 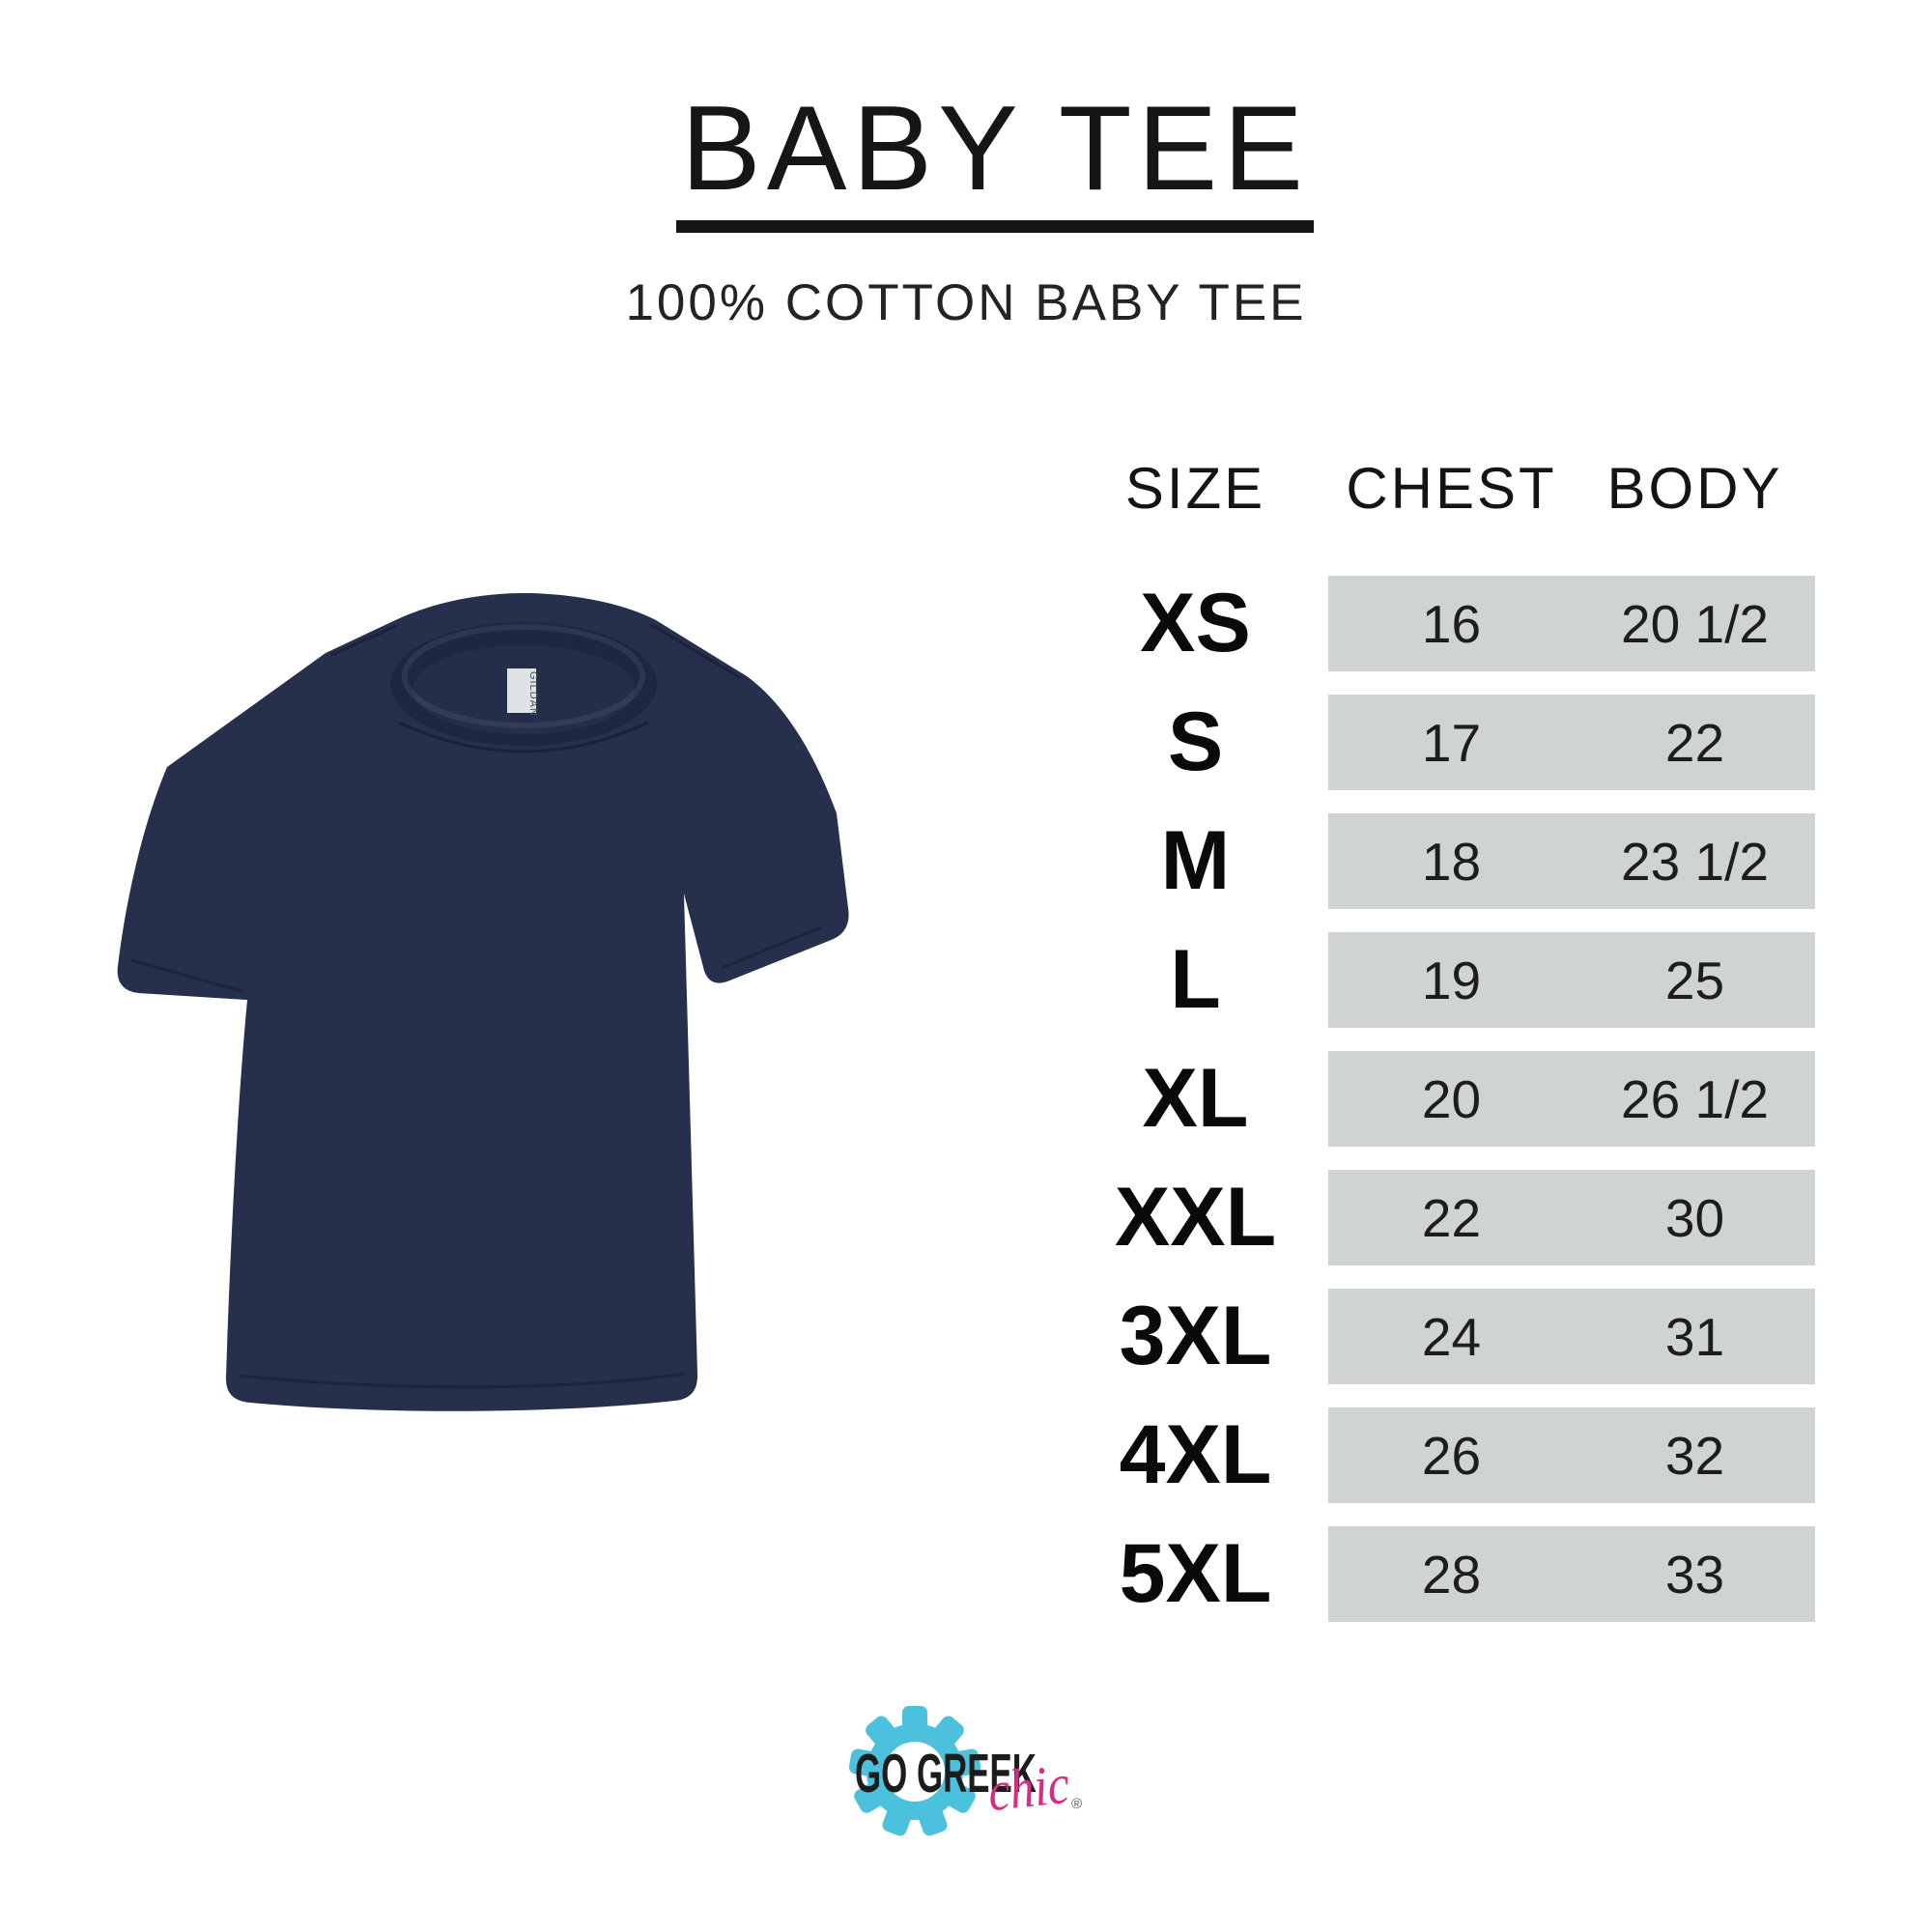 I want to click on logo-text-main: GO GREEK, so click(x=946, y=1773).